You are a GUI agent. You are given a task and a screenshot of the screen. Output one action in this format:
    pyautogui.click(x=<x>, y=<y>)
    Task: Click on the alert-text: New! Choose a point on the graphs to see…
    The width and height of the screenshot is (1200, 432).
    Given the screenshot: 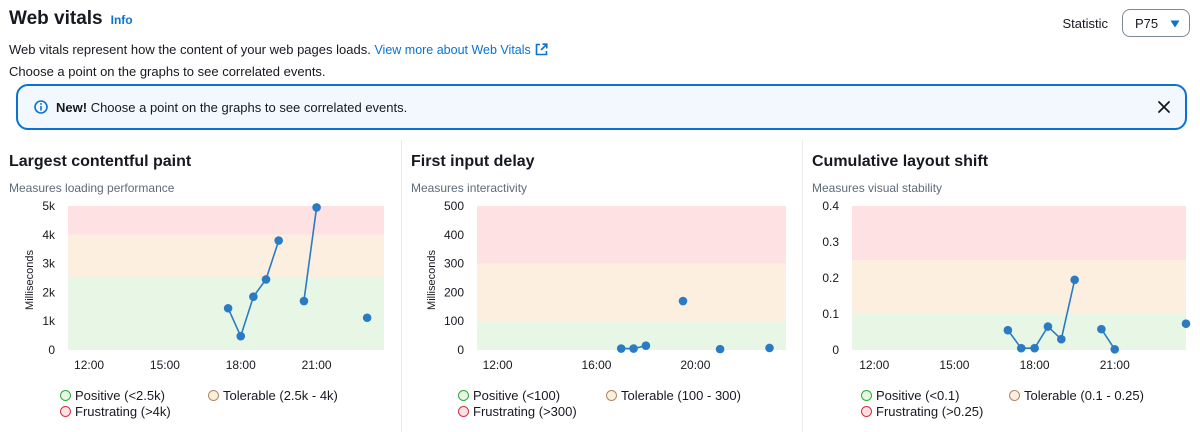 What is the action you would take?
    pyautogui.click(x=231, y=107)
    